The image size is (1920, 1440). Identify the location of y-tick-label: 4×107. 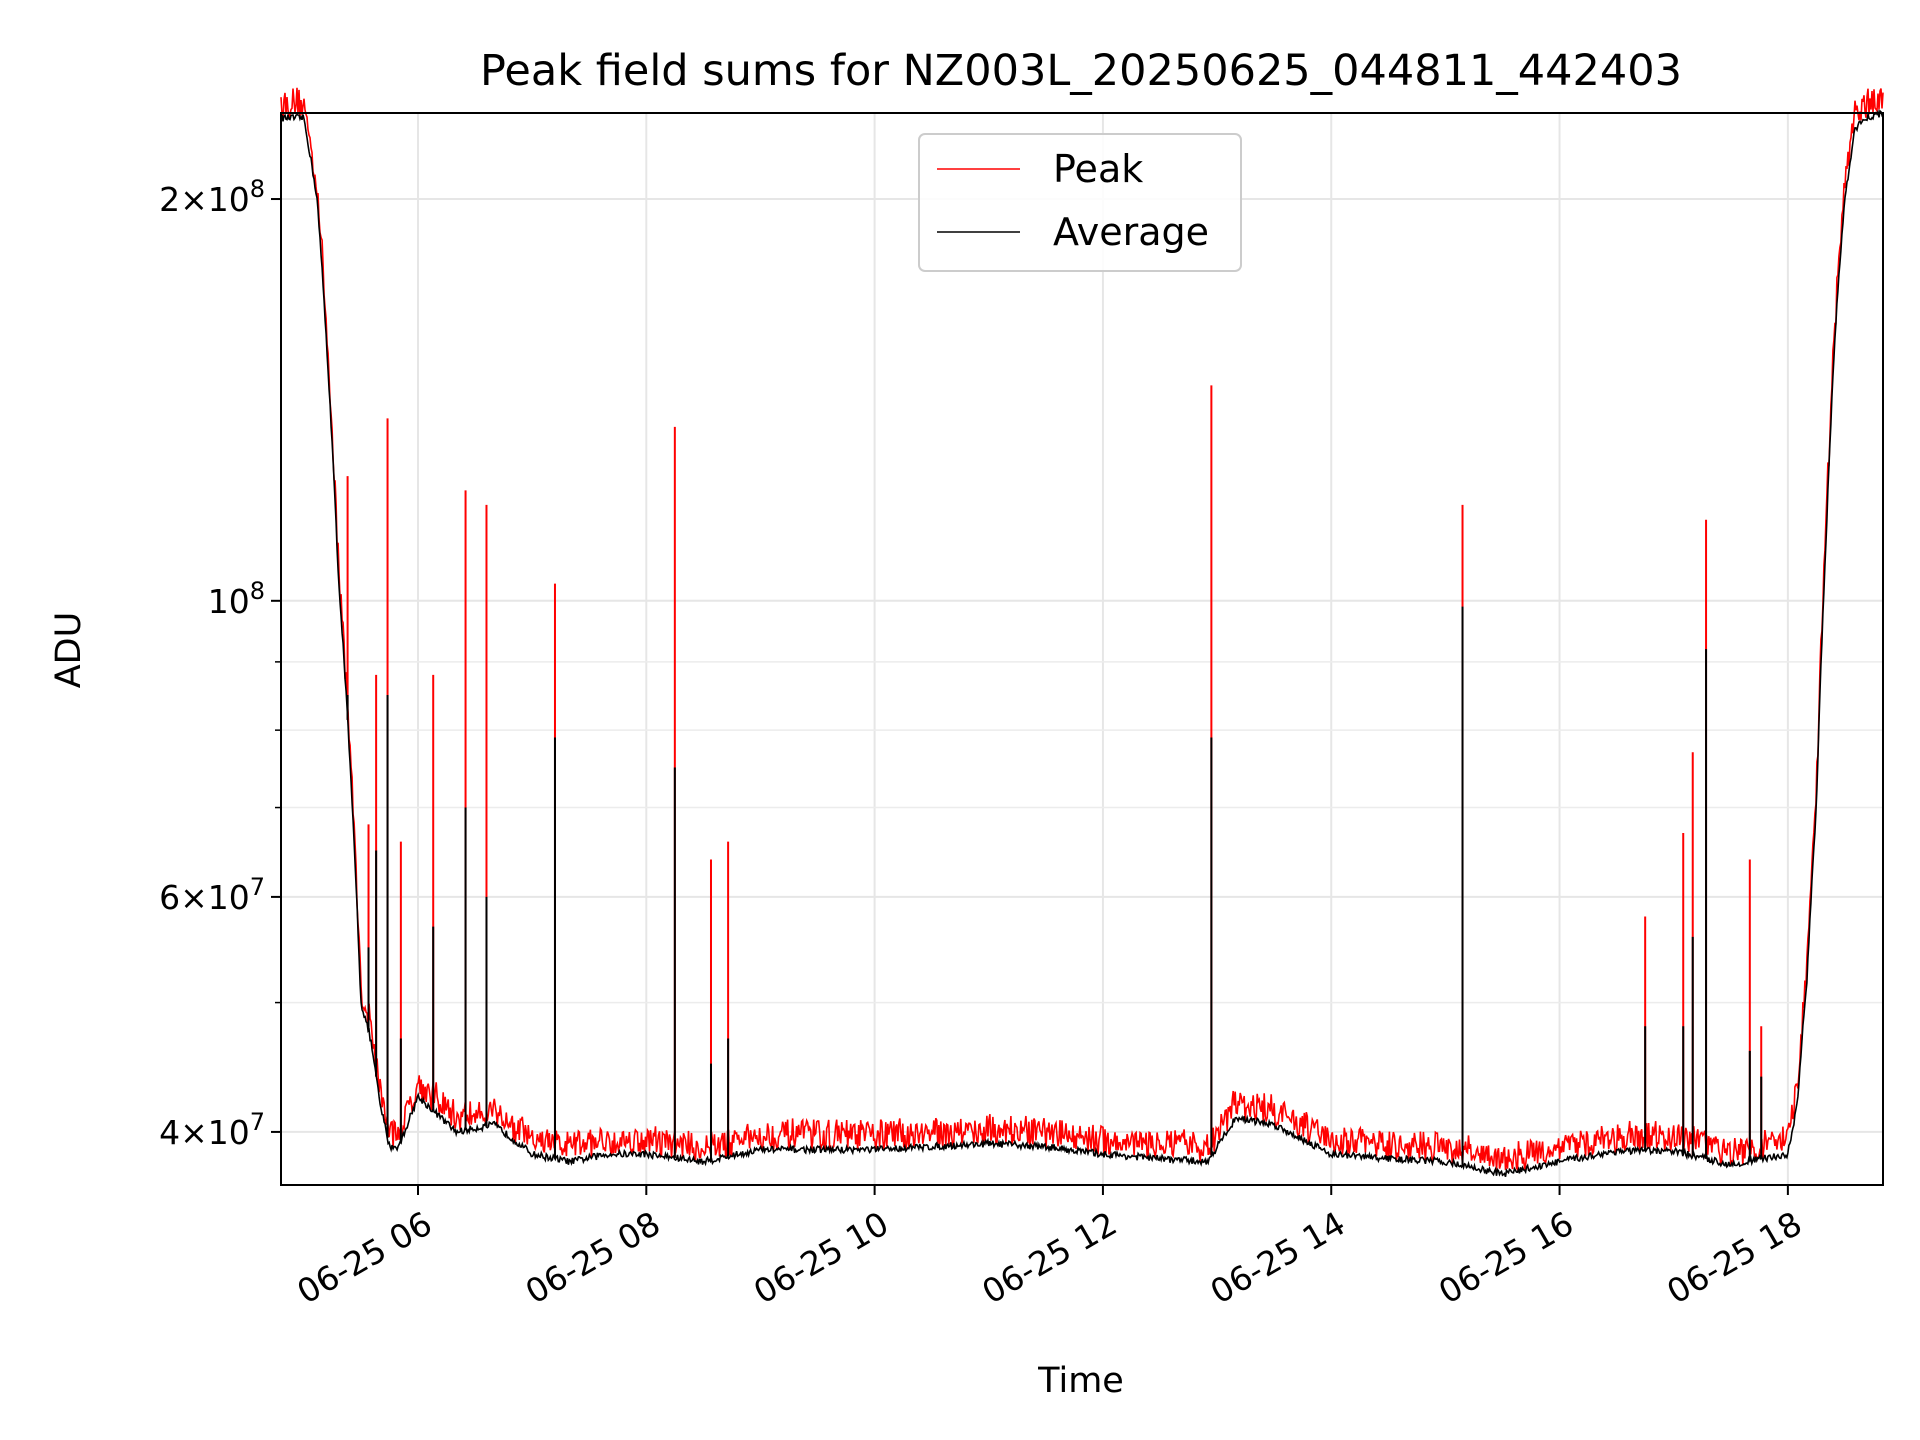
(212, 1130).